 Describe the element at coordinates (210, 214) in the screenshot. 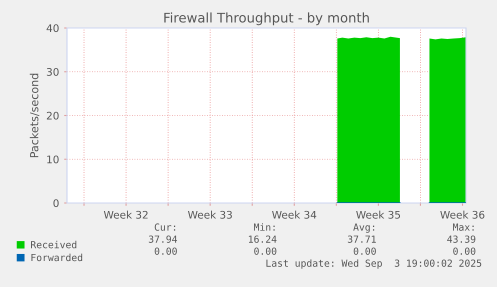

I see `x-tick-label: Week 33` at that location.